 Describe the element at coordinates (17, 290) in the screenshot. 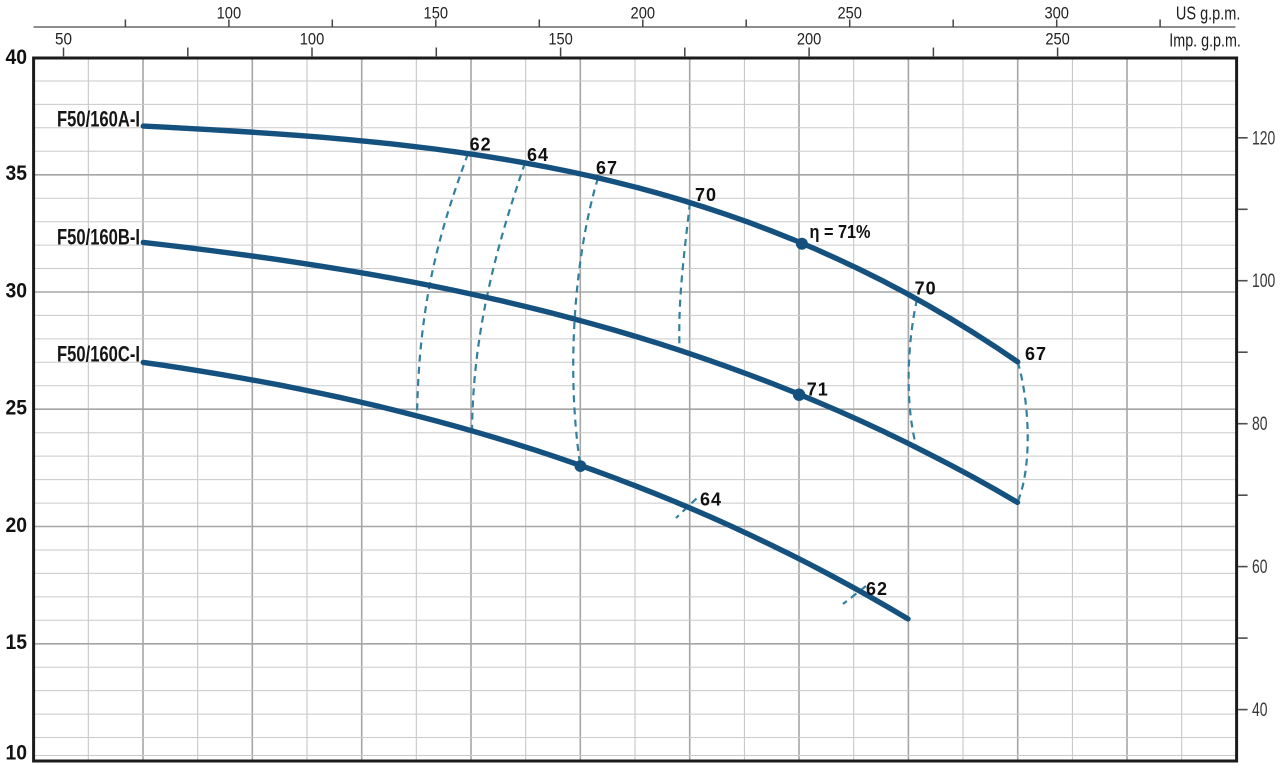

I see `svg-text: 30` at that location.